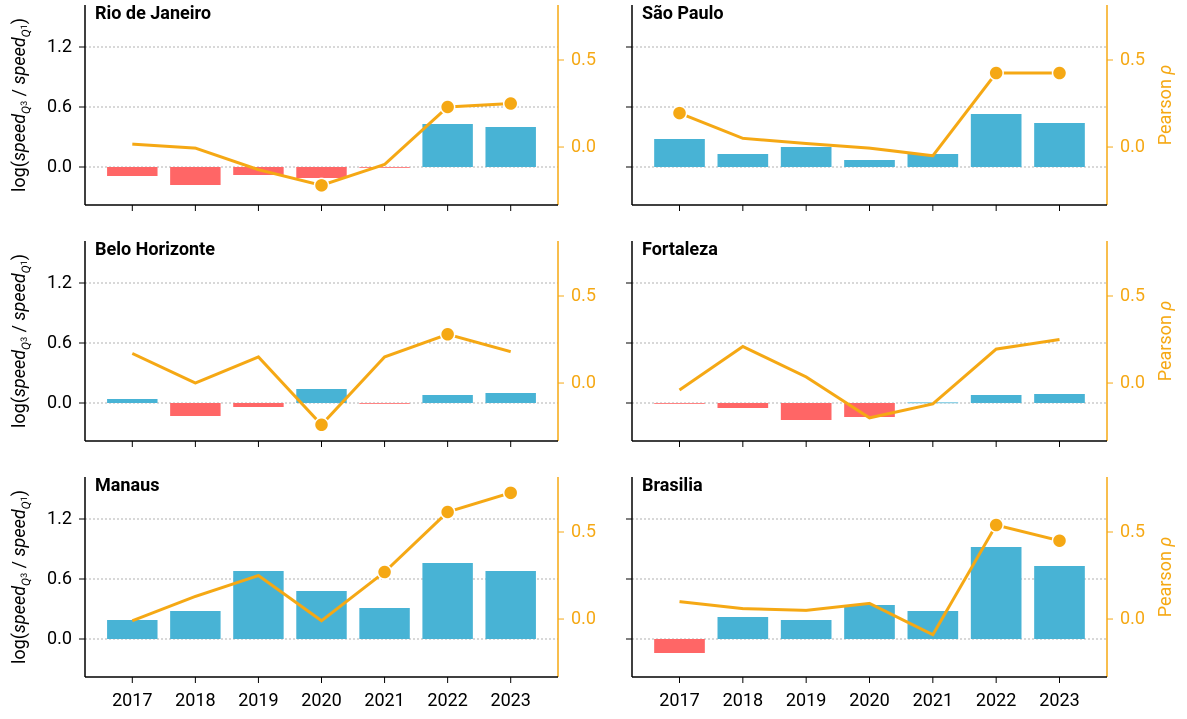 The height and width of the screenshot is (719, 1187). Describe the element at coordinates (19, 93) in the screenshot. I see `y-axis-label-part: /` at that location.